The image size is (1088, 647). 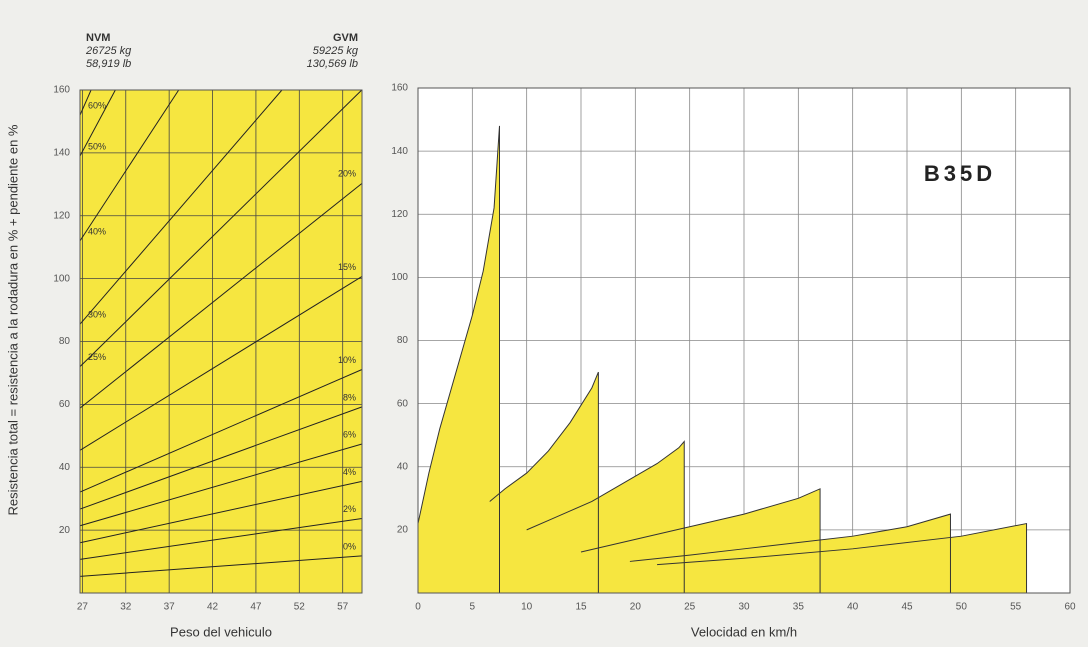 I want to click on grade-label: 10%, so click(x=347, y=360).